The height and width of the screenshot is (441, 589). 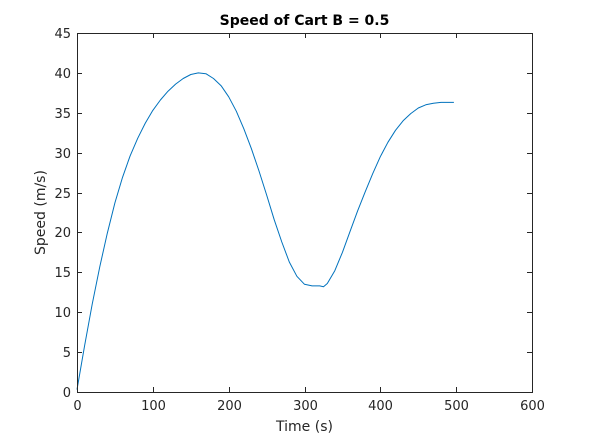 I want to click on x-tick-label: 500, so click(x=456, y=406).